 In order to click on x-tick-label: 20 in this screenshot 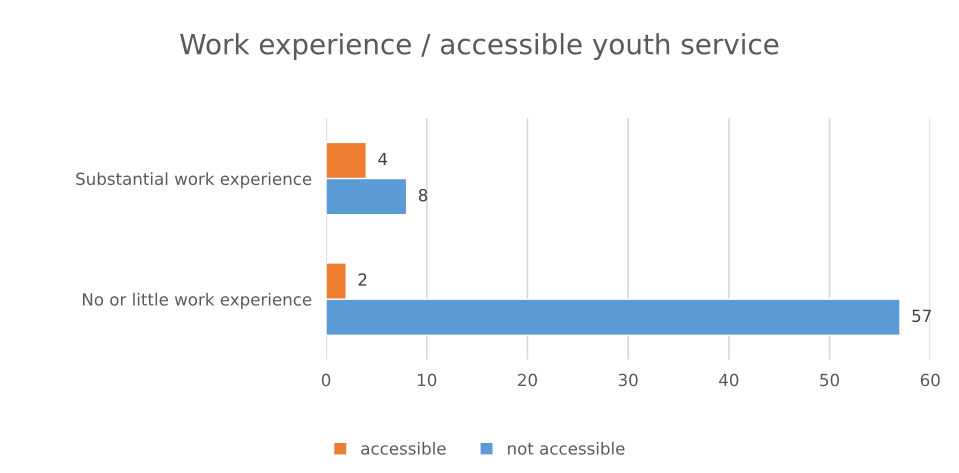, I will do `click(527, 380)`.